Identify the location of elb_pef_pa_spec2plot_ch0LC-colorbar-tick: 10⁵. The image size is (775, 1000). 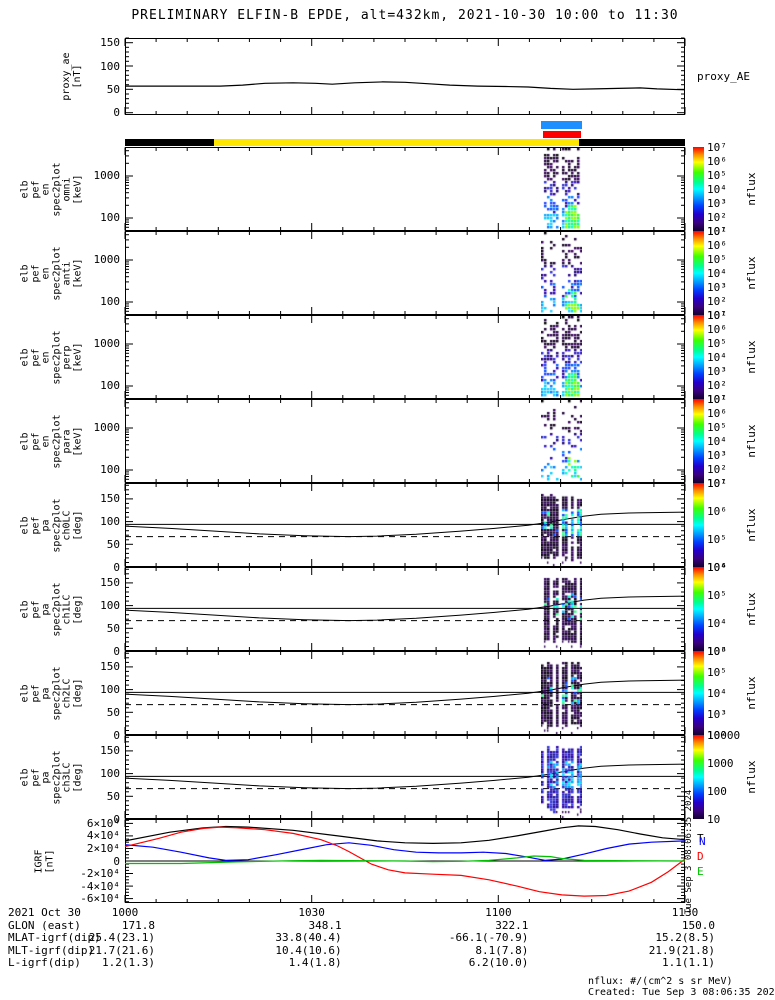
(717, 539).